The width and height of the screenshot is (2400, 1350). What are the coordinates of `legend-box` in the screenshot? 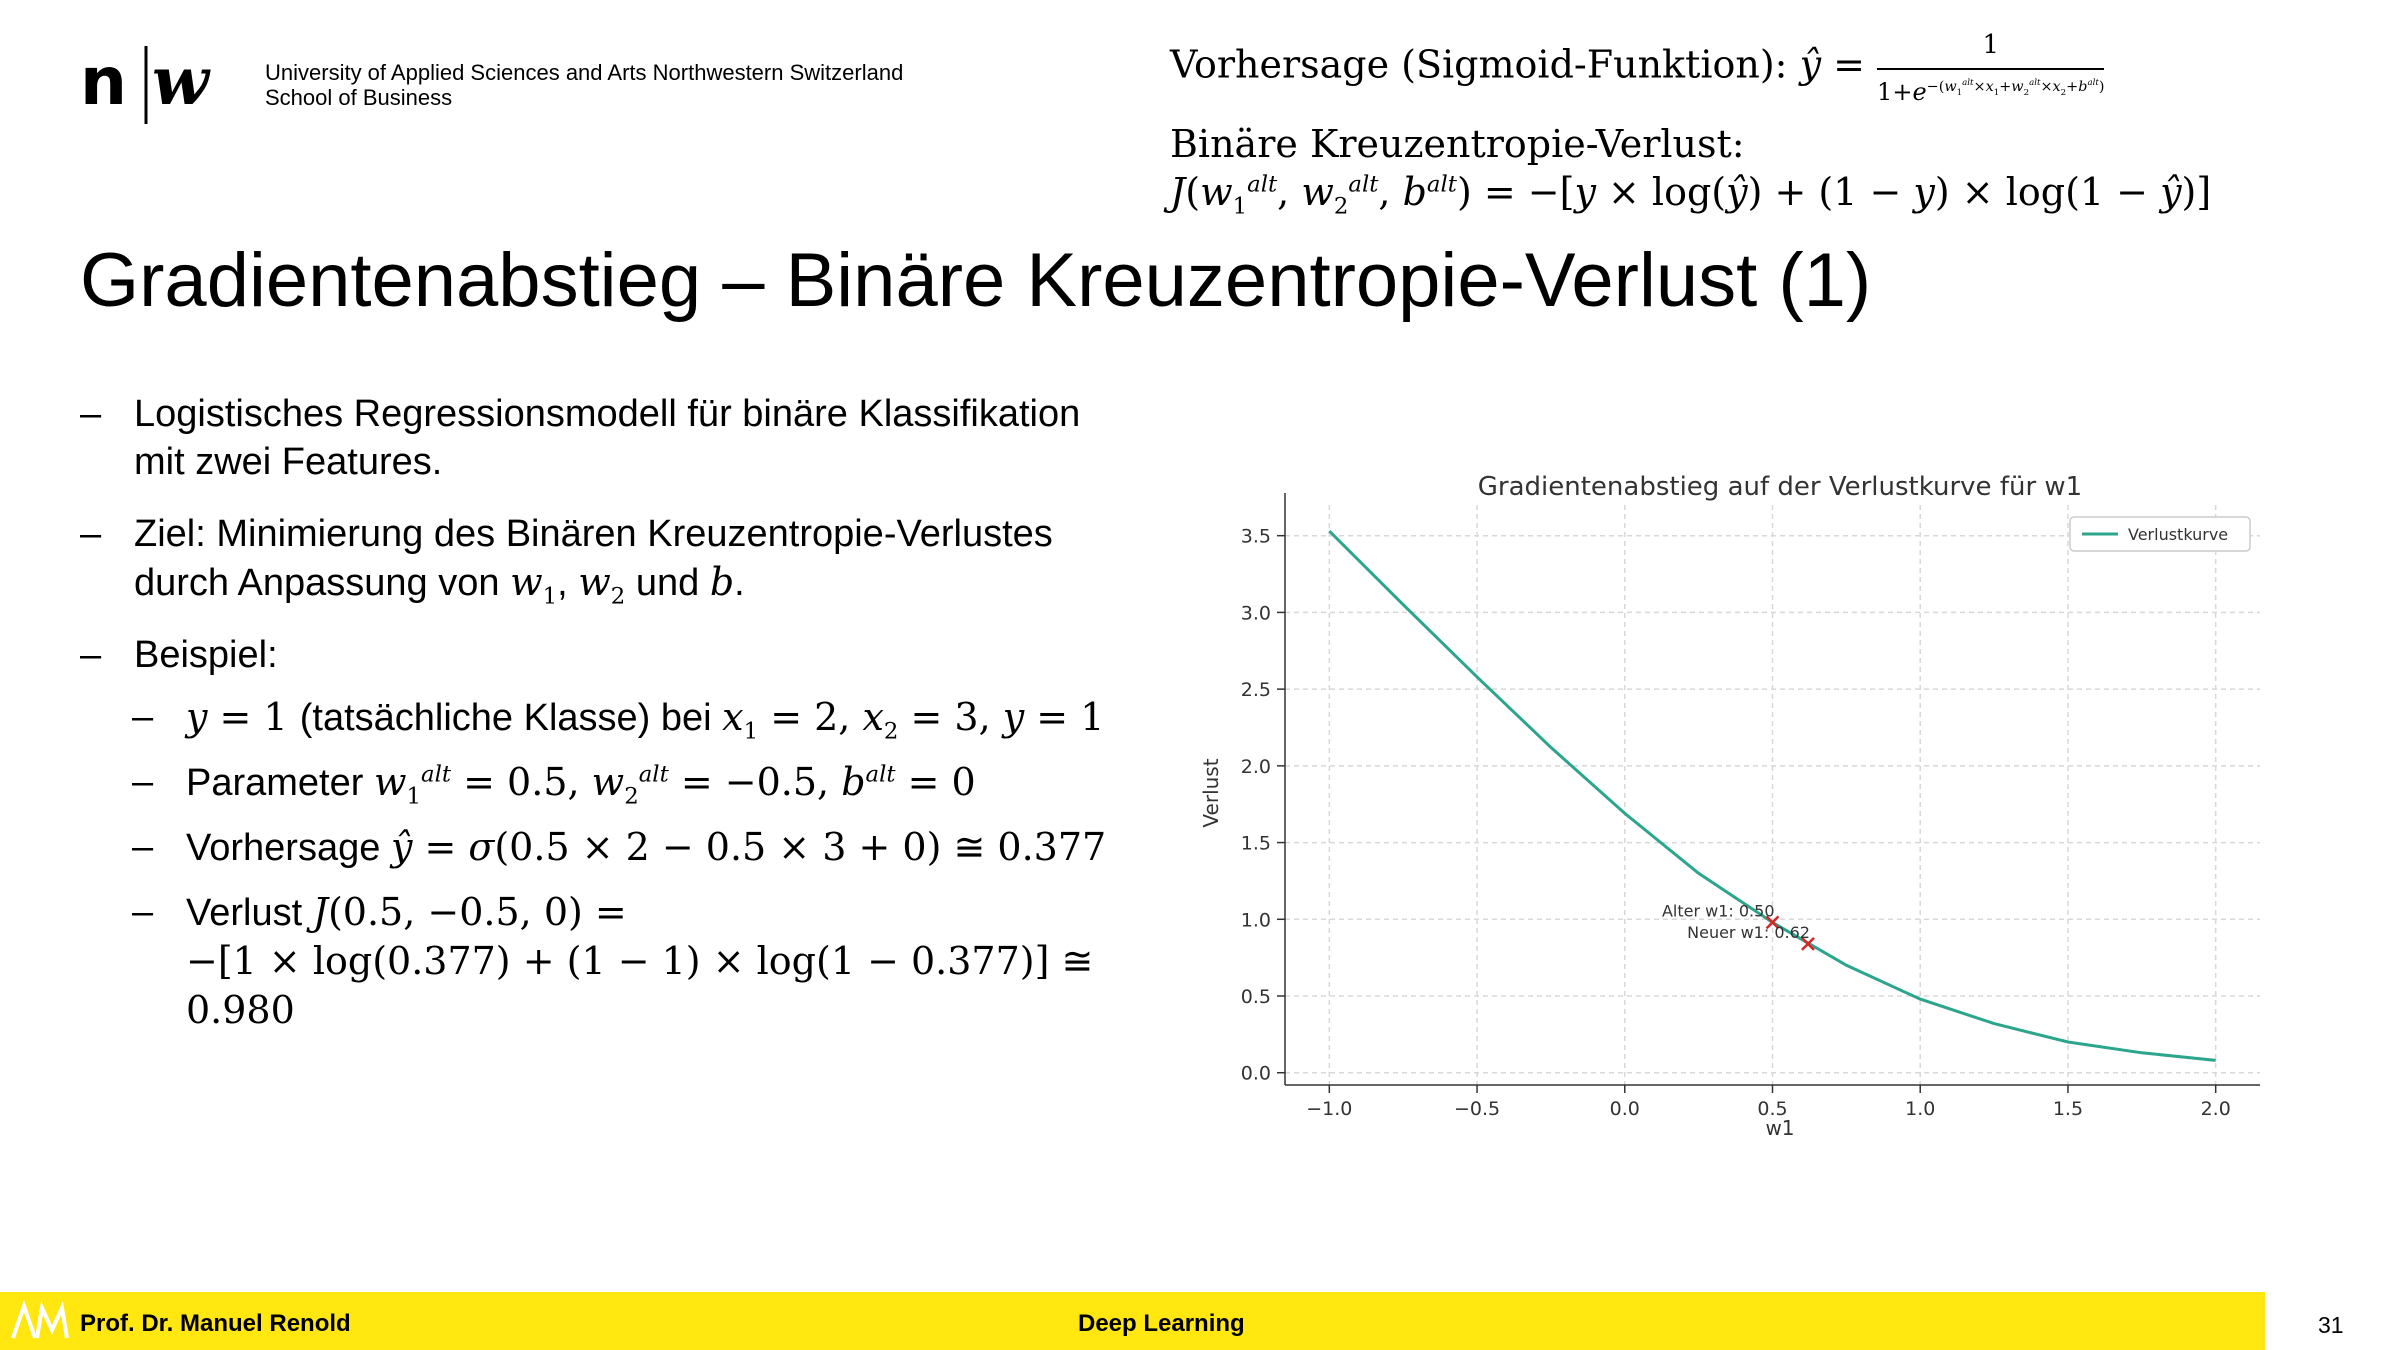 It's located at (2160, 534).